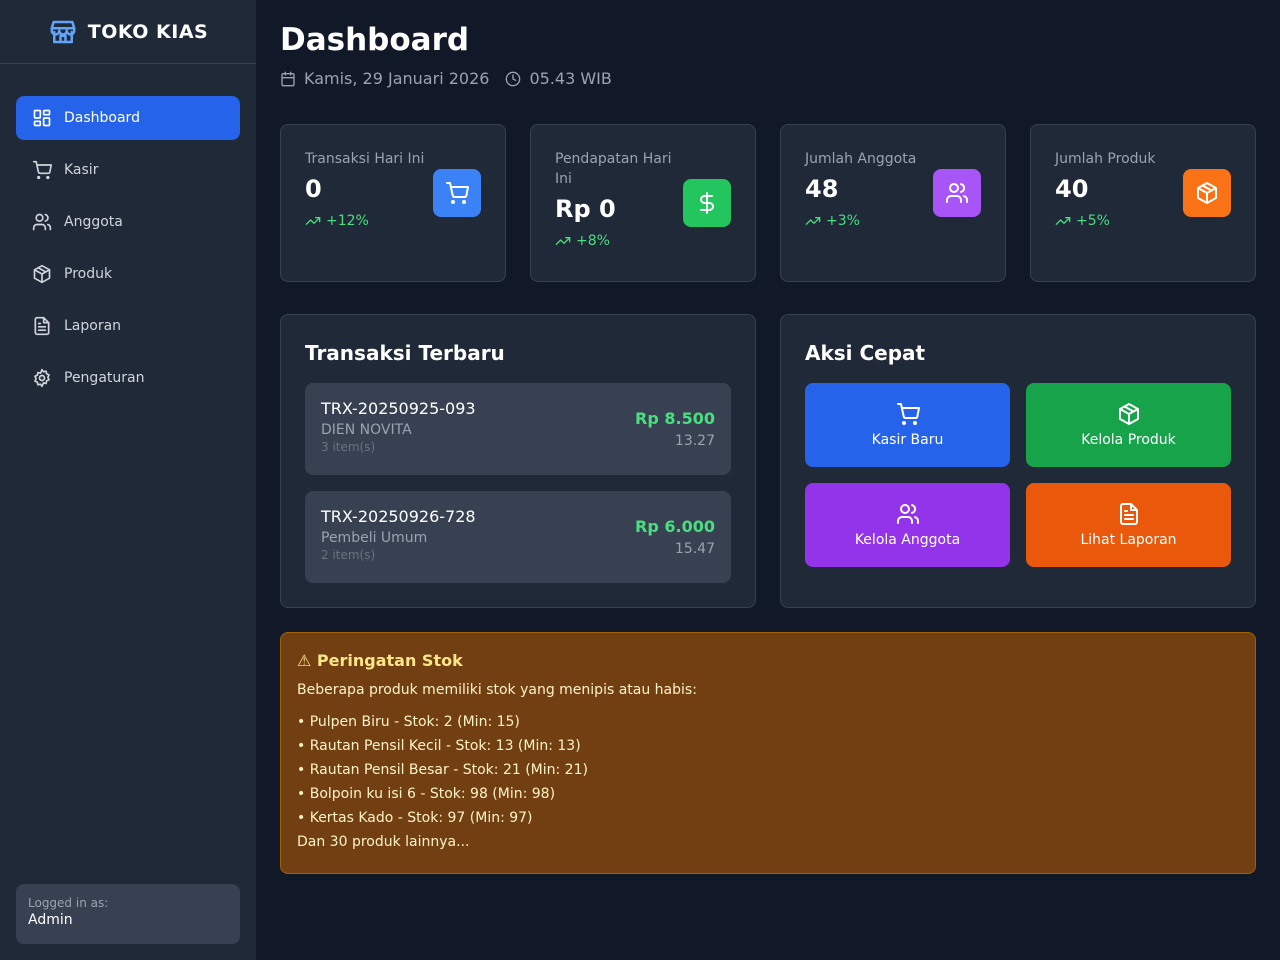 Image resolution: width=1280 pixels, height=960 pixels. I want to click on stat-value: 0, so click(313, 189).